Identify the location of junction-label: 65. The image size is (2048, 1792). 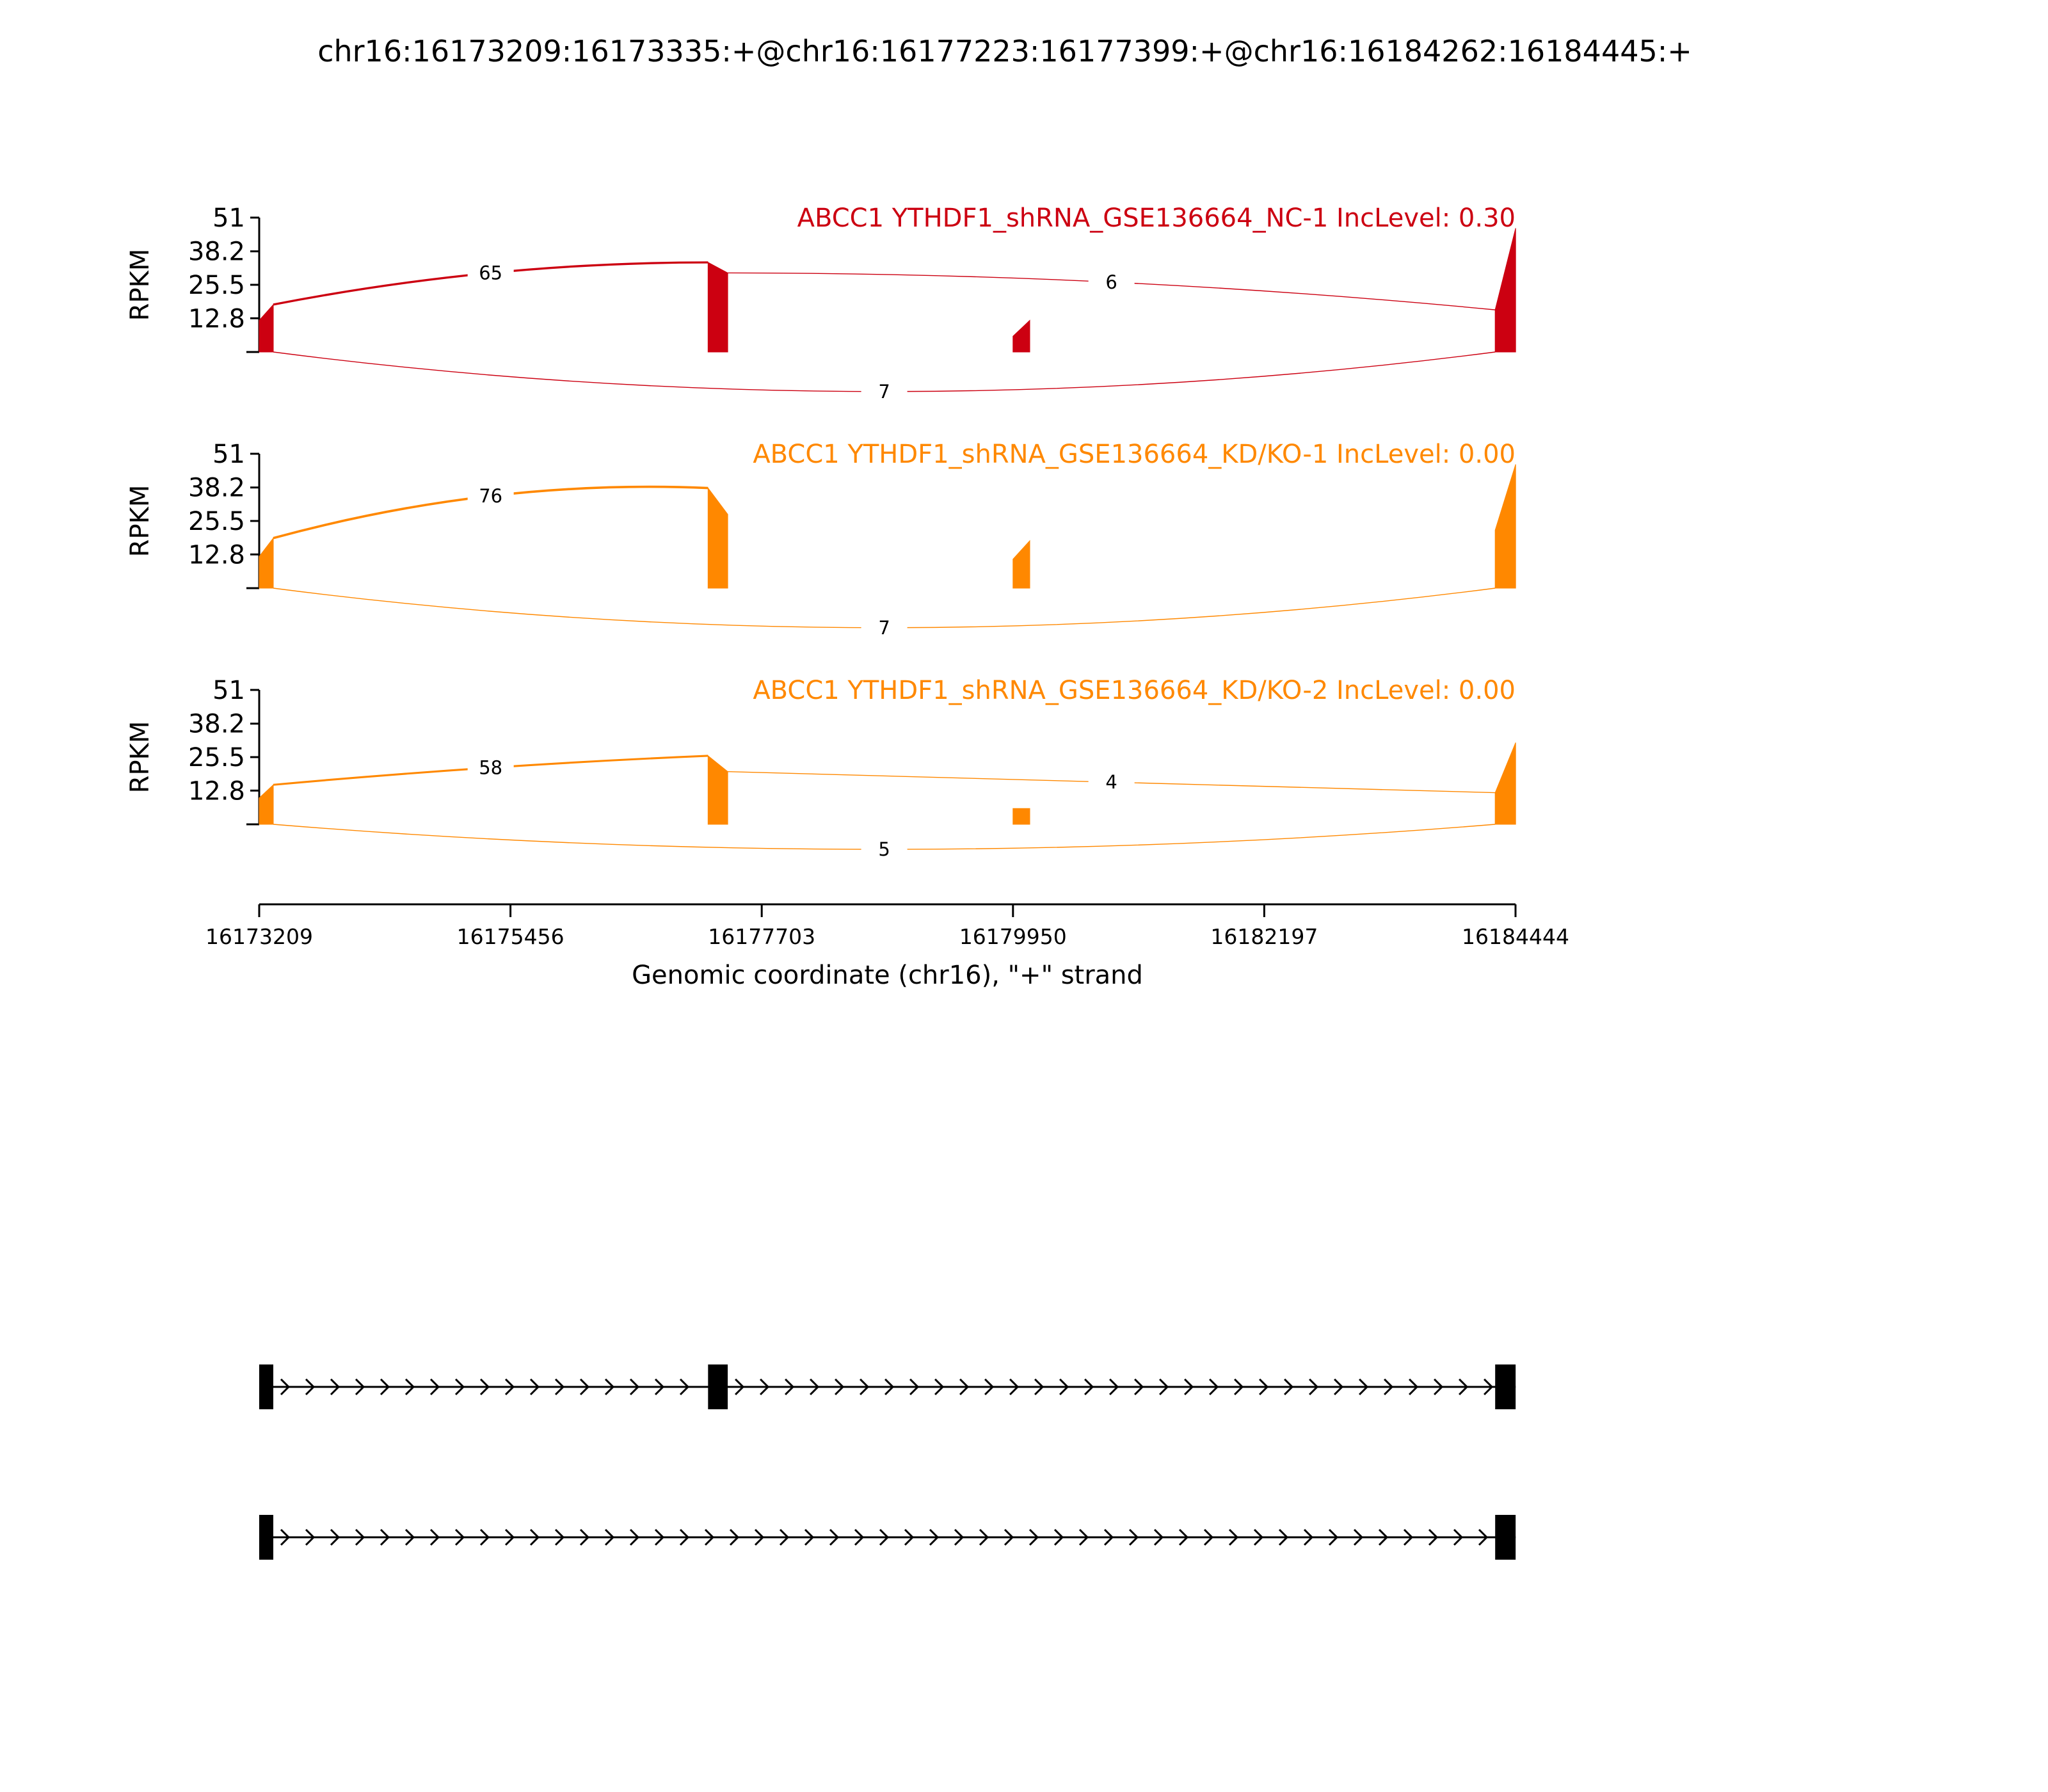
(490, 273).